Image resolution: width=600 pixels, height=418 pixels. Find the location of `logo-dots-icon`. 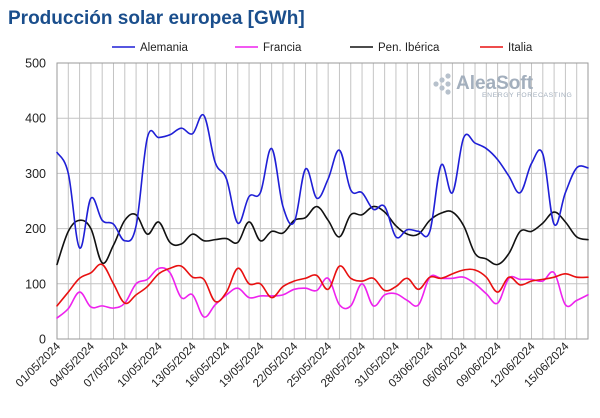

logo-dots-icon is located at coordinates (442, 84).